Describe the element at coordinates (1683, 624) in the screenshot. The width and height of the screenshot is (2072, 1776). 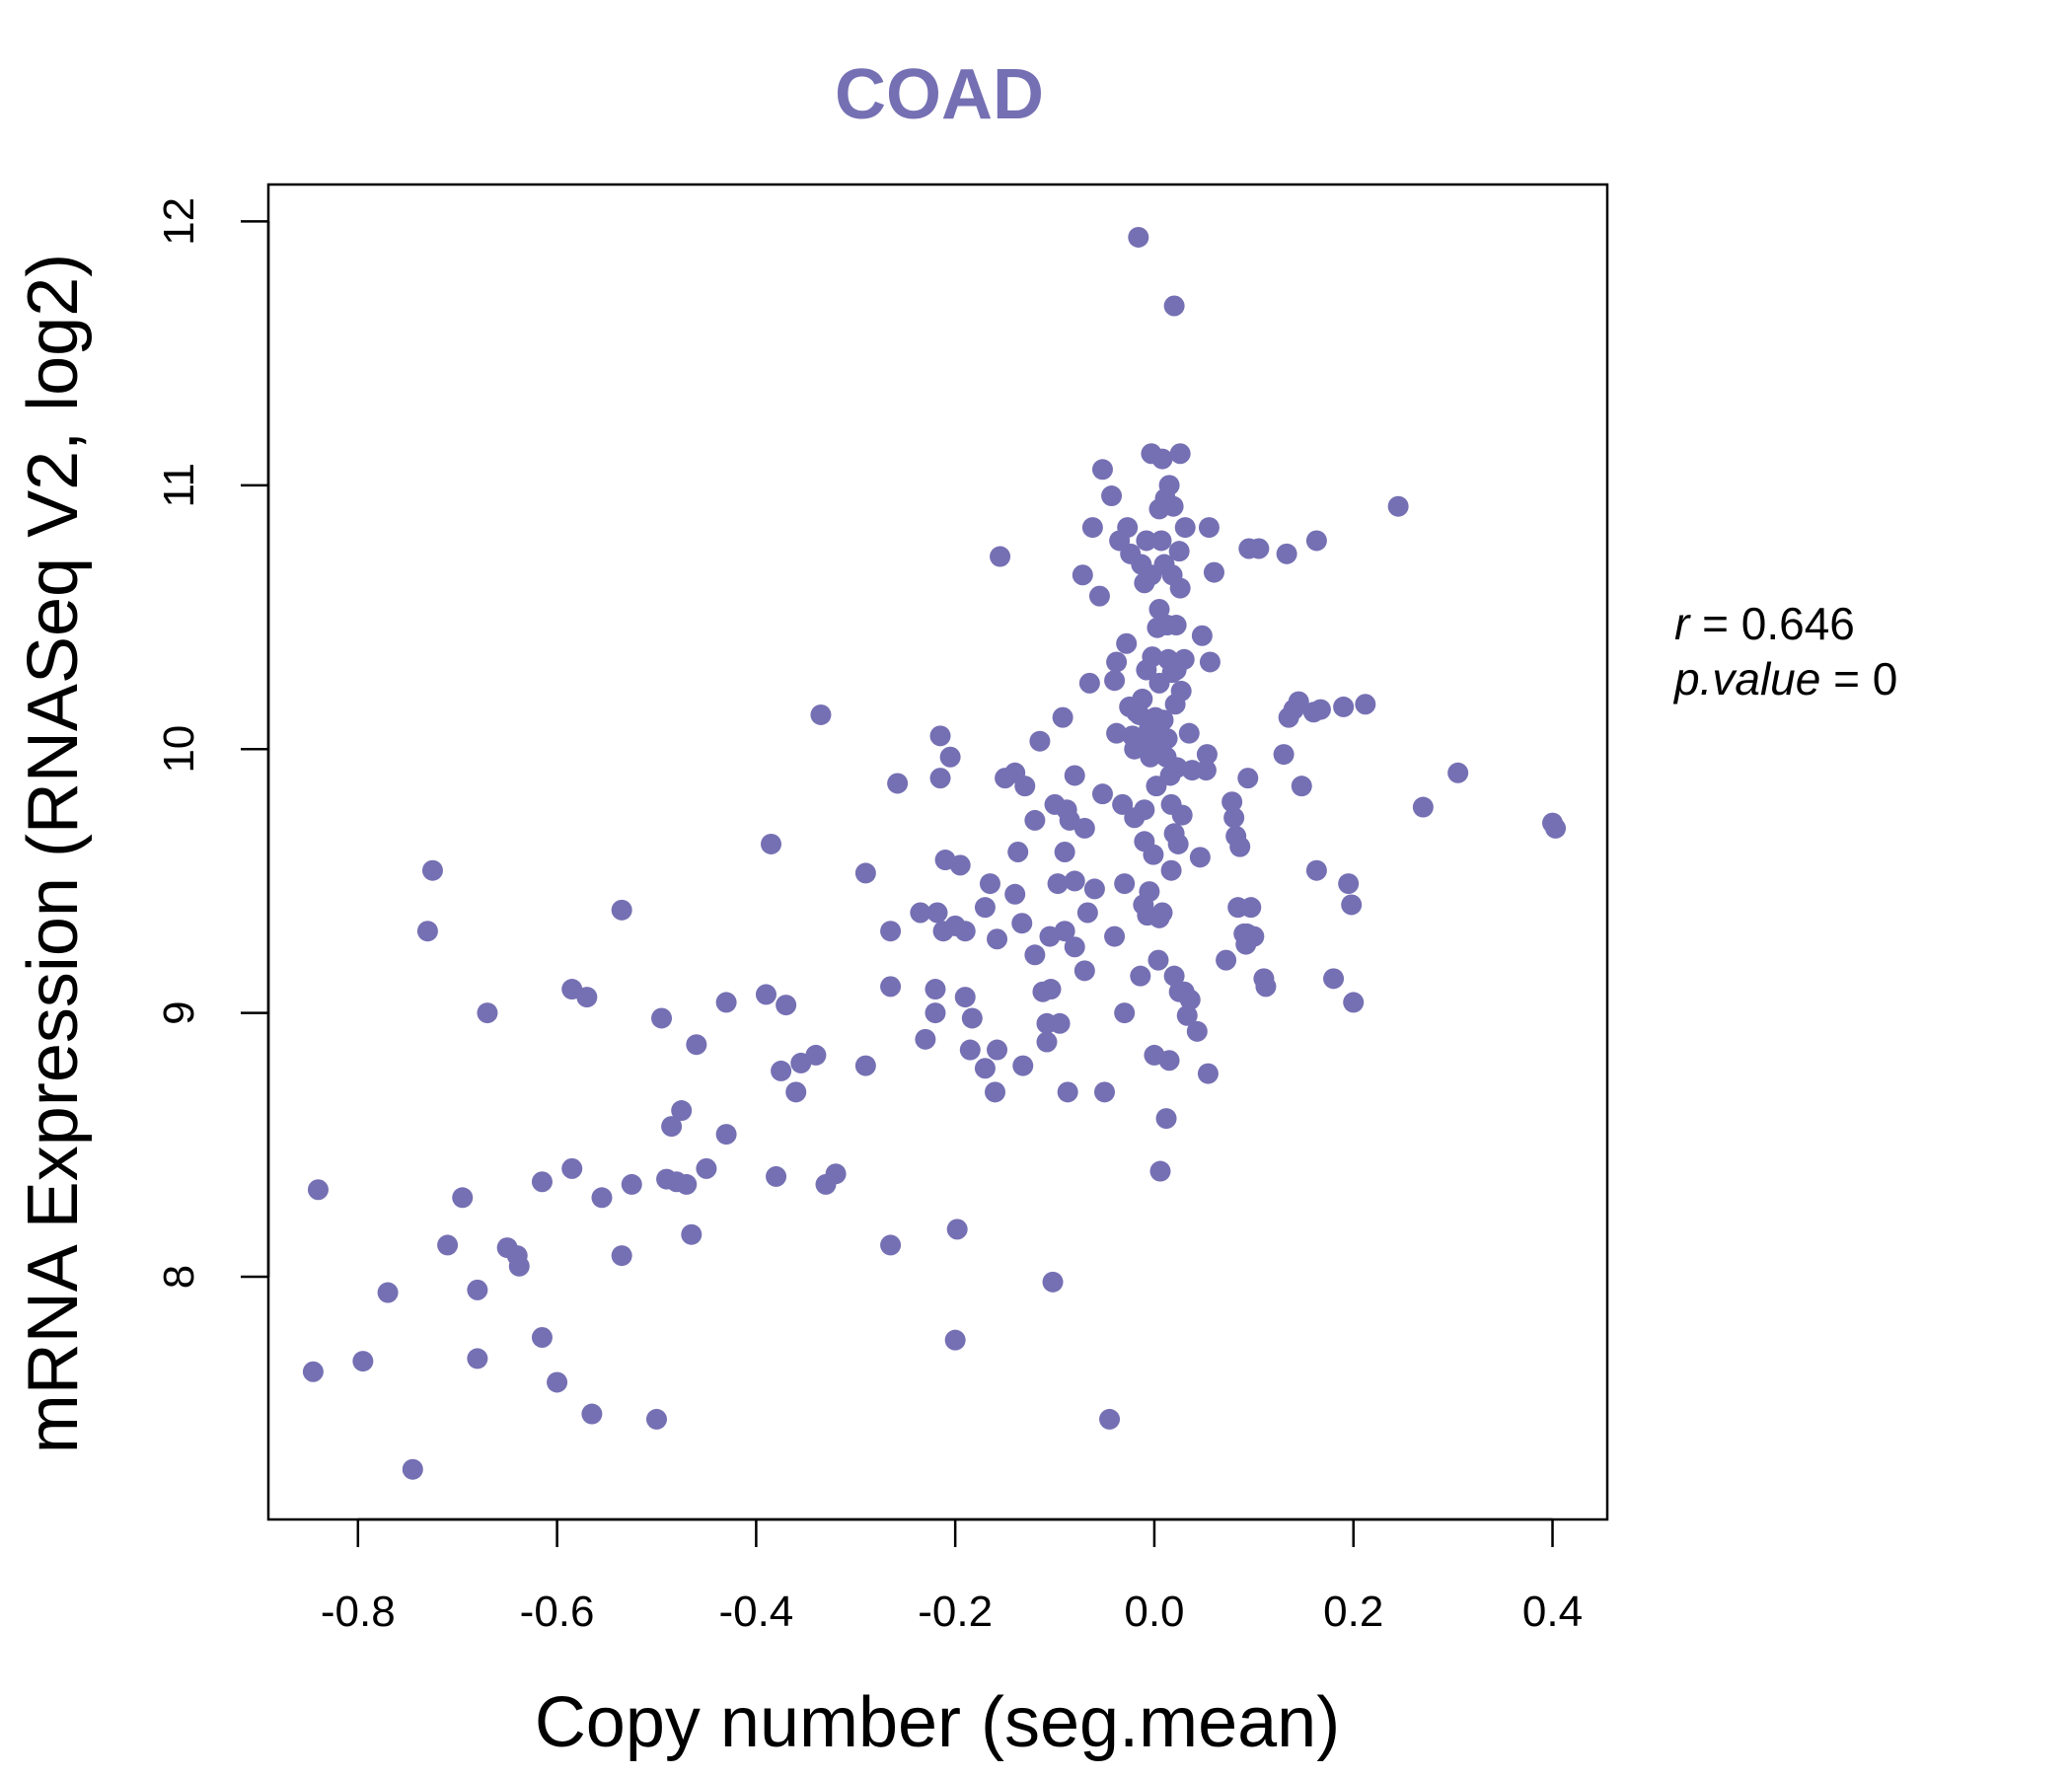
I see `r-label: r` at that location.